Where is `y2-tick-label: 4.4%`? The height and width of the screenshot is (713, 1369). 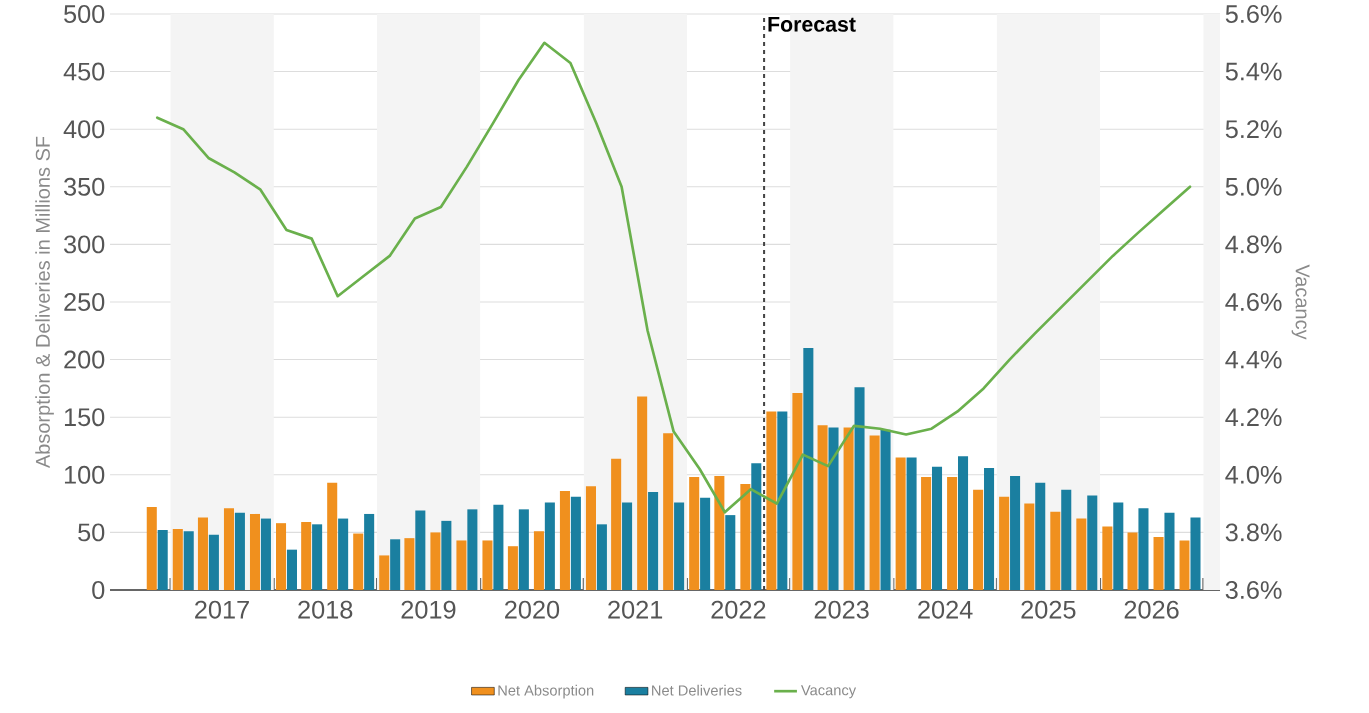 y2-tick-label: 4.4% is located at coordinates (1253, 359).